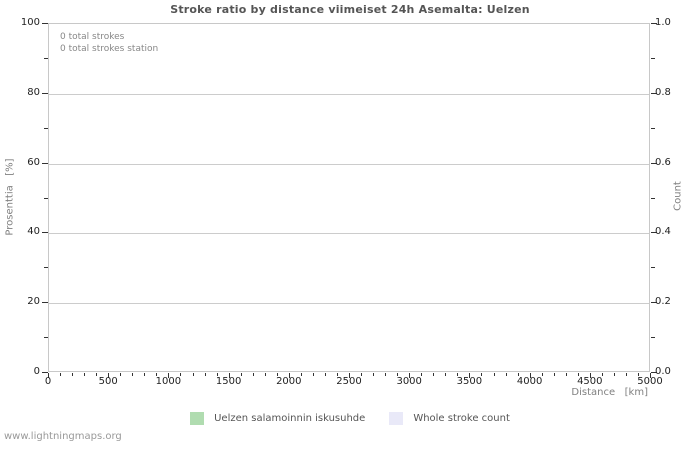 This screenshot has width=700, height=450. Describe the element at coordinates (529, 381) in the screenshot. I see `x-tick-label: 4000` at that location.